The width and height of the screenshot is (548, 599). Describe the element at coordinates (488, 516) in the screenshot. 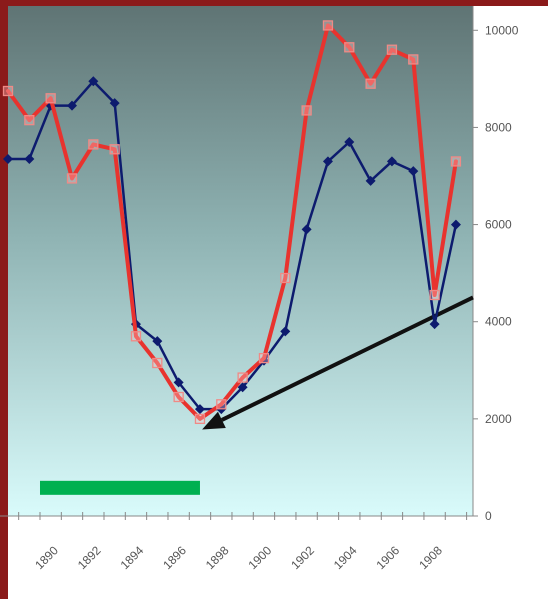

I see `y-tick-label: 0` at that location.